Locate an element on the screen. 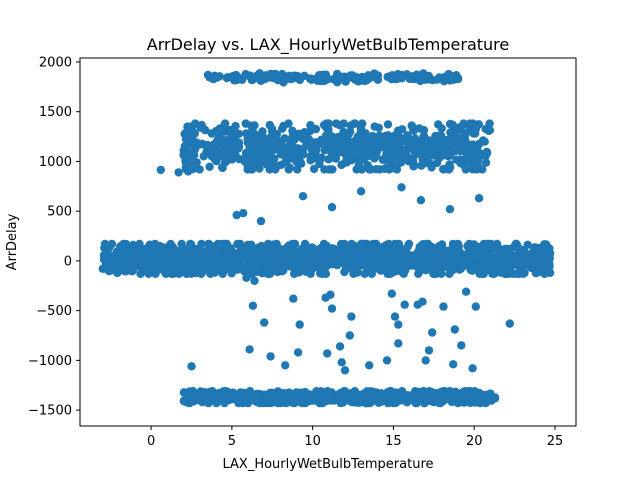 This screenshot has width=640, height=480. y-tick-label: −500 is located at coordinates (54, 311).